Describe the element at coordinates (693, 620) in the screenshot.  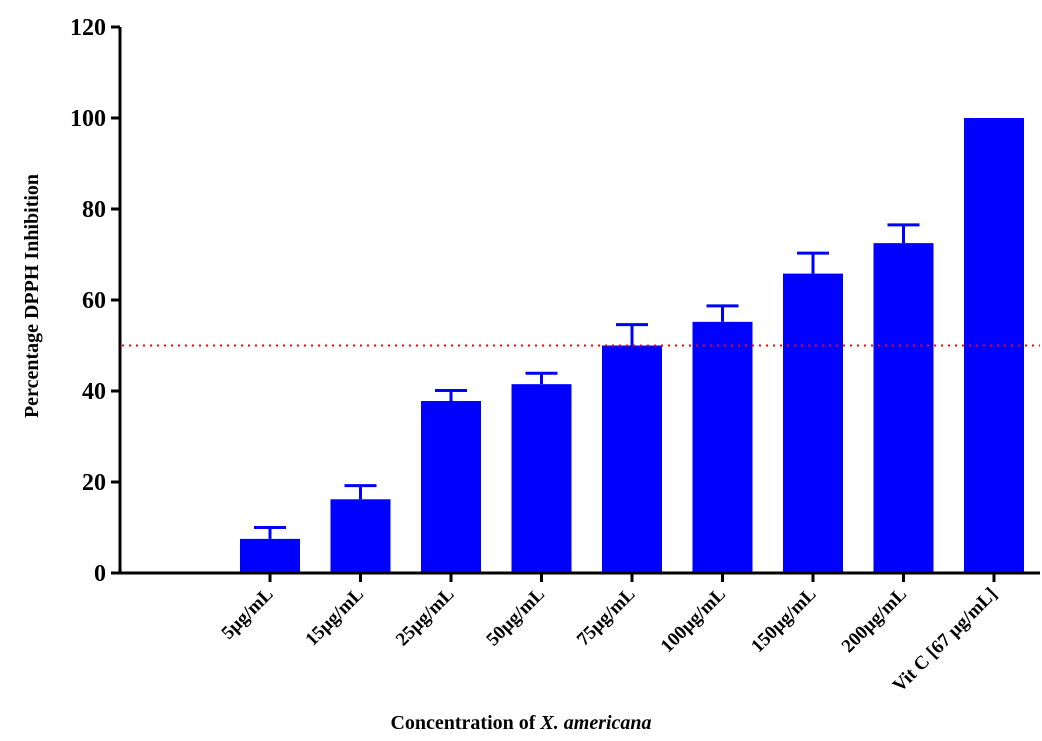
I see `x-tick-label-100-g-ml: 100µg/mL` at that location.